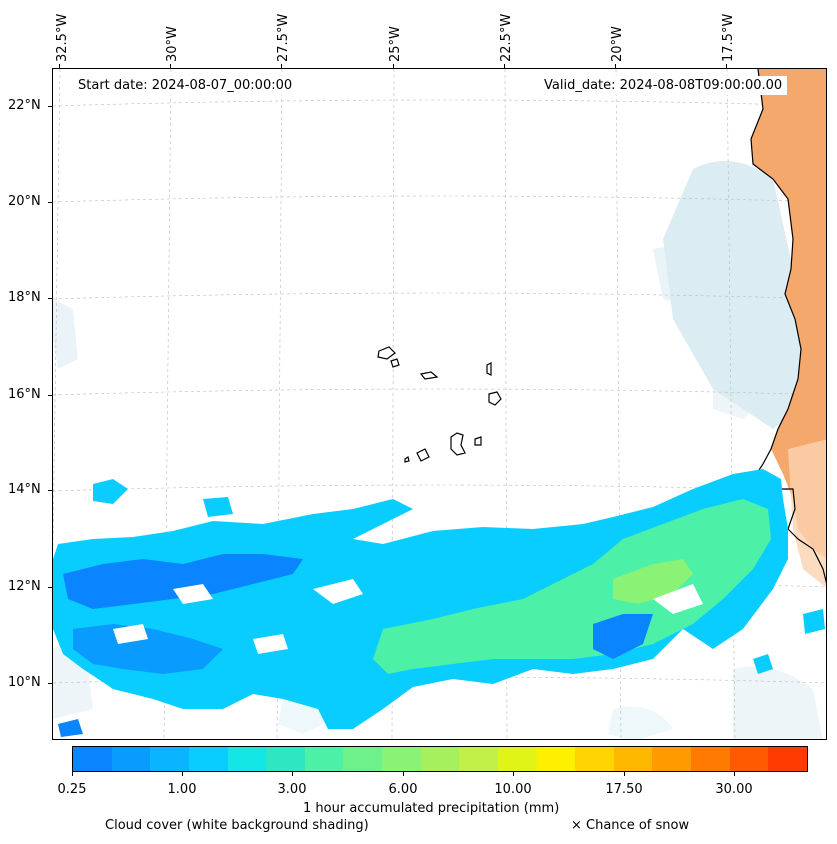  I want to click on lon-label-22-5w: 22.5°W, so click(506, 37).